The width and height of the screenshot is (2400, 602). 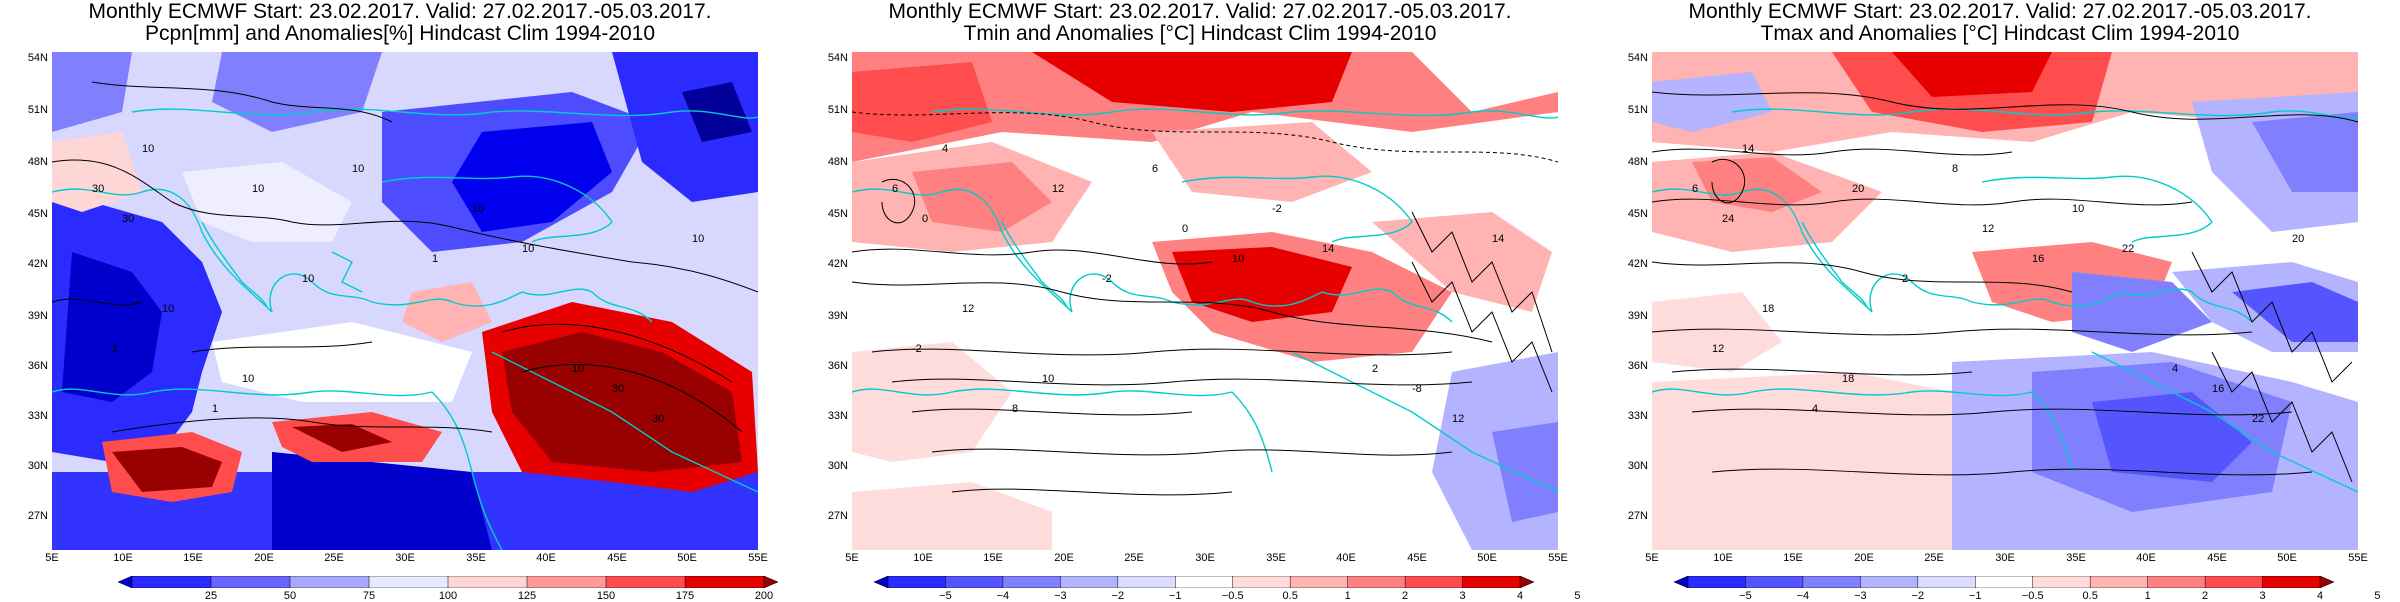 I want to click on colorbar-tick-label: 150, so click(x=606, y=596).